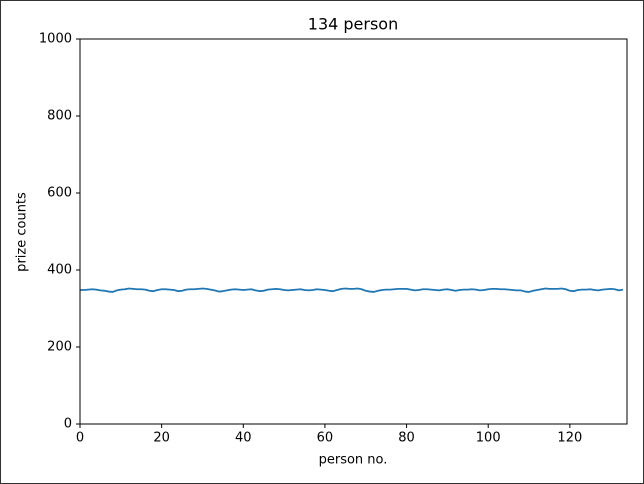  What do you see at coordinates (22, 232) in the screenshot?
I see `y-axis-label: prize counts` at bounding box center [22, 232].